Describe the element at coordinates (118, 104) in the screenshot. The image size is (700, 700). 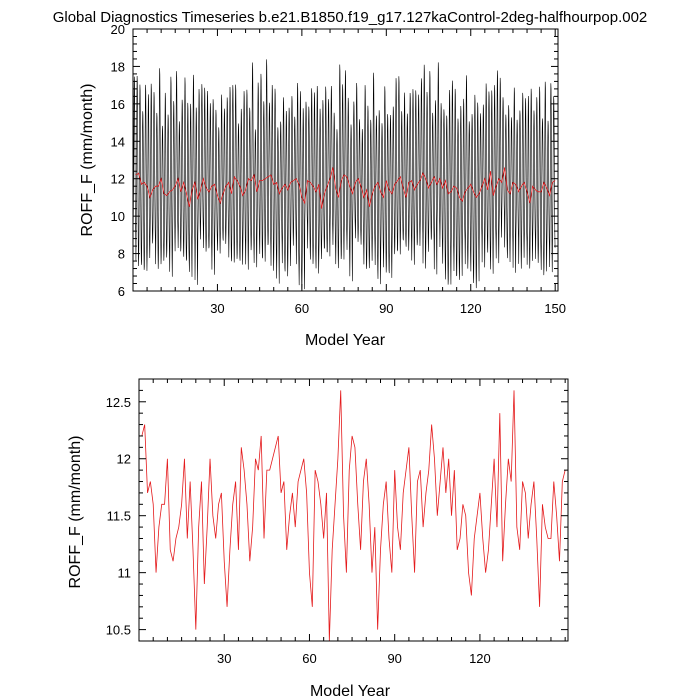
I see `top-y-tick-label: 16` at that location.